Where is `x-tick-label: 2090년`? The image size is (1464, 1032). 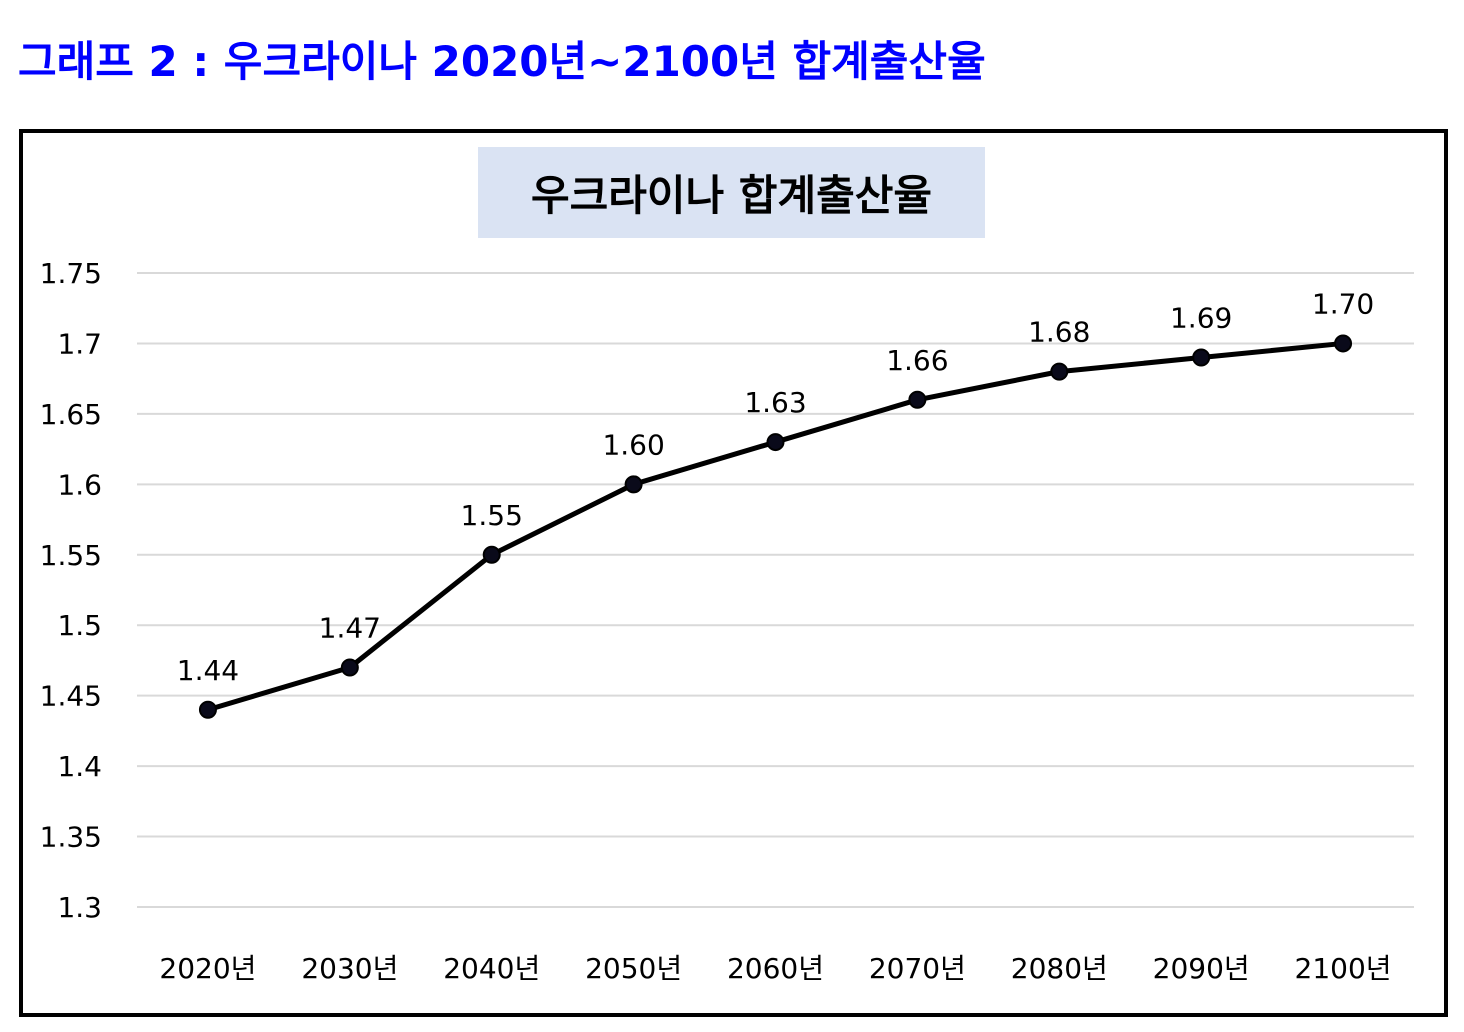 x-tick-label: 2090년 is located at coordinates (1201, 968).